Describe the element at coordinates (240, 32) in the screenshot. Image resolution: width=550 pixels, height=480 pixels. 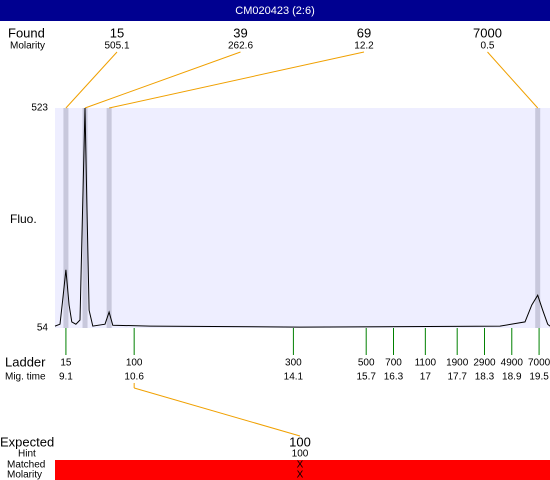
I see `found-size: 39` at that location.